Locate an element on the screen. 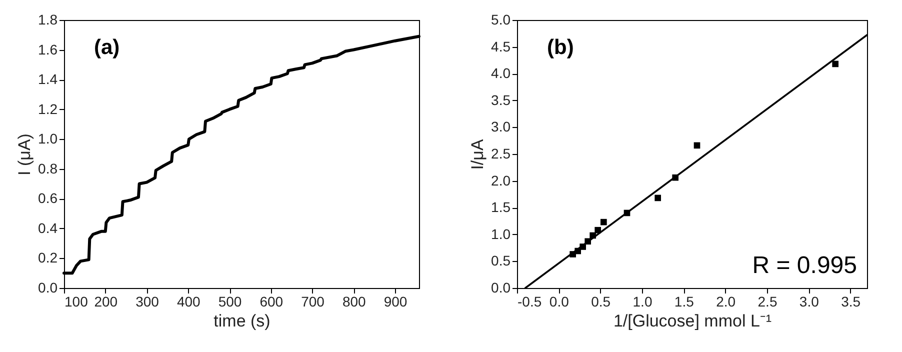 The width and height of the screenshot is (902, 352). x-axis-title: time (s) is located at coordinates (242, 321).